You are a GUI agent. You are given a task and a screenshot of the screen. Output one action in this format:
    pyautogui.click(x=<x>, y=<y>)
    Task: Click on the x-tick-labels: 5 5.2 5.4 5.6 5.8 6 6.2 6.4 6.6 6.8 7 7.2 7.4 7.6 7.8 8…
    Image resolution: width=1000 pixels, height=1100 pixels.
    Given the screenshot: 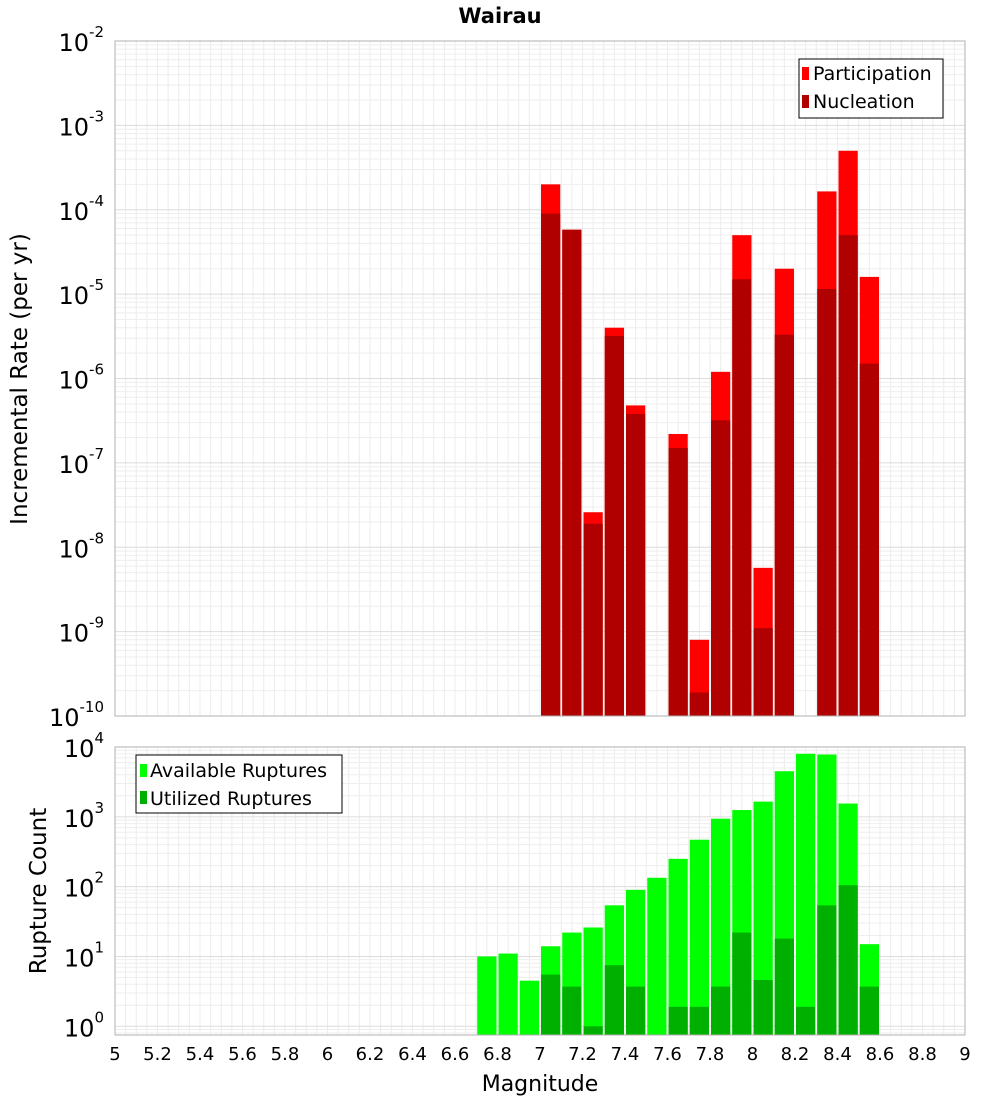 What is the action you would take?
    pyautogui.click(x=539, y=1054)
    